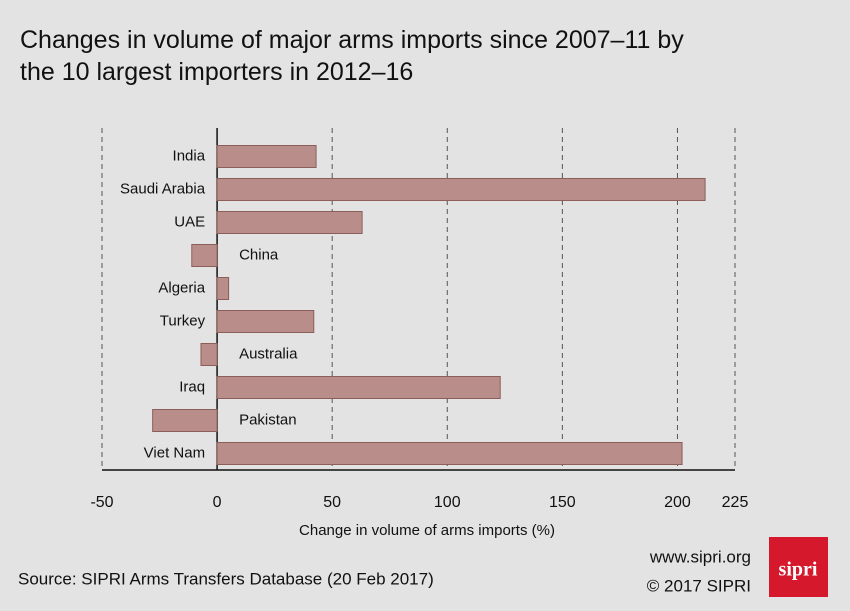  I want to click on y-tick-label: UAE, so click(189, 221).